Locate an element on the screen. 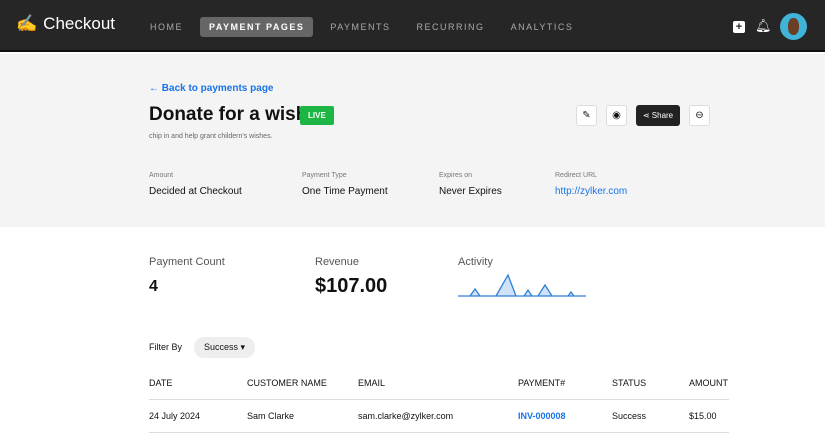 This screenshot has height=440, width=825. status-badge: LIVE is located at coordinates (317, 115).